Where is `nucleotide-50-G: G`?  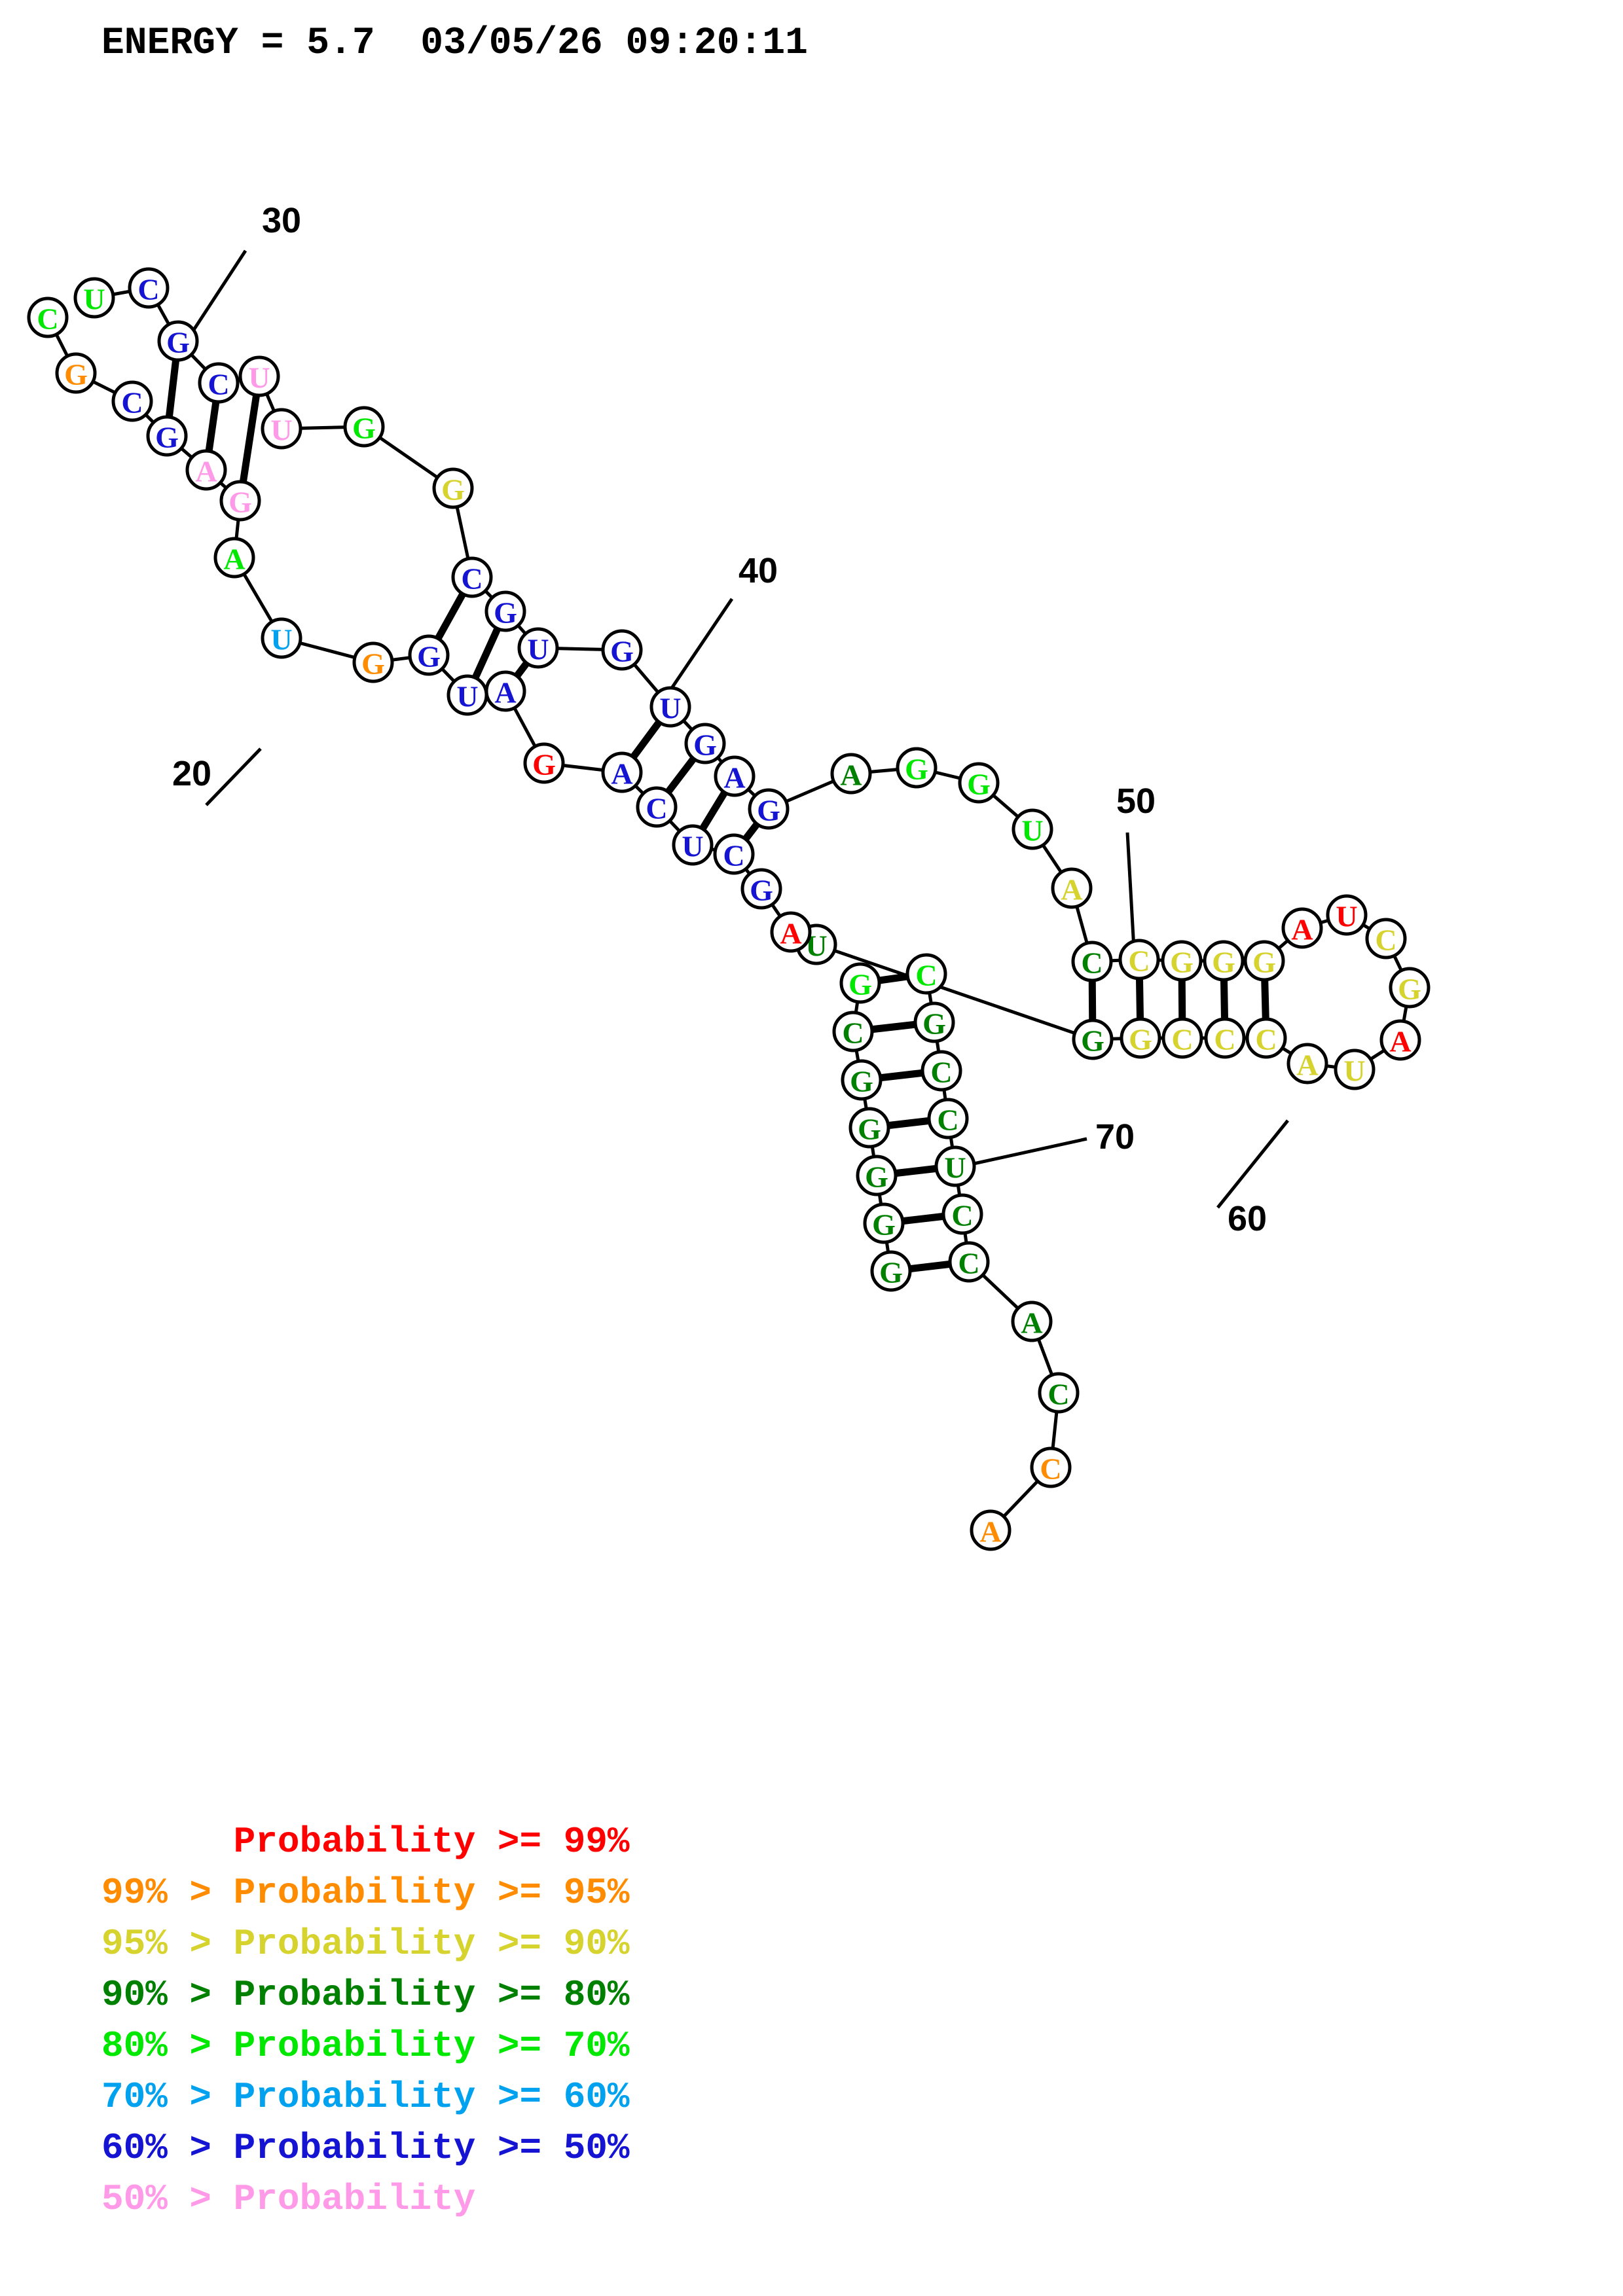 nucleotide-50-G: G is located at coordinates (860, 983).